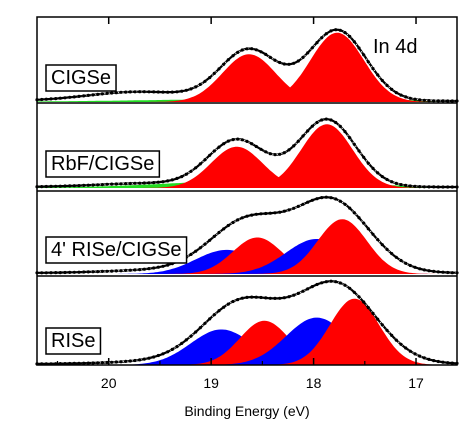  I want to click on panel-label: 4' RISe/CIGSe, so click(116, 250).